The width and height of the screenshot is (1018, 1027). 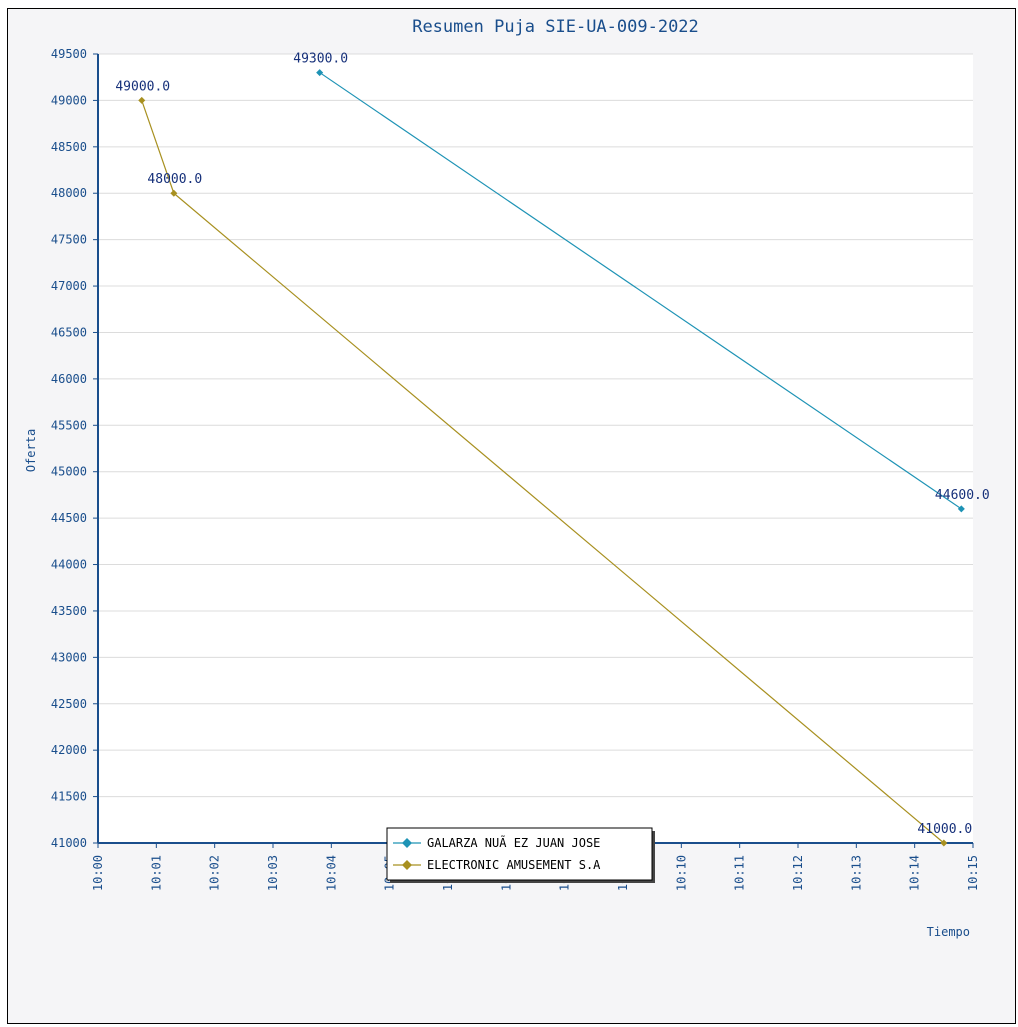 I want to click on x-tick-label: 10:11, so click(x=740, y=873).